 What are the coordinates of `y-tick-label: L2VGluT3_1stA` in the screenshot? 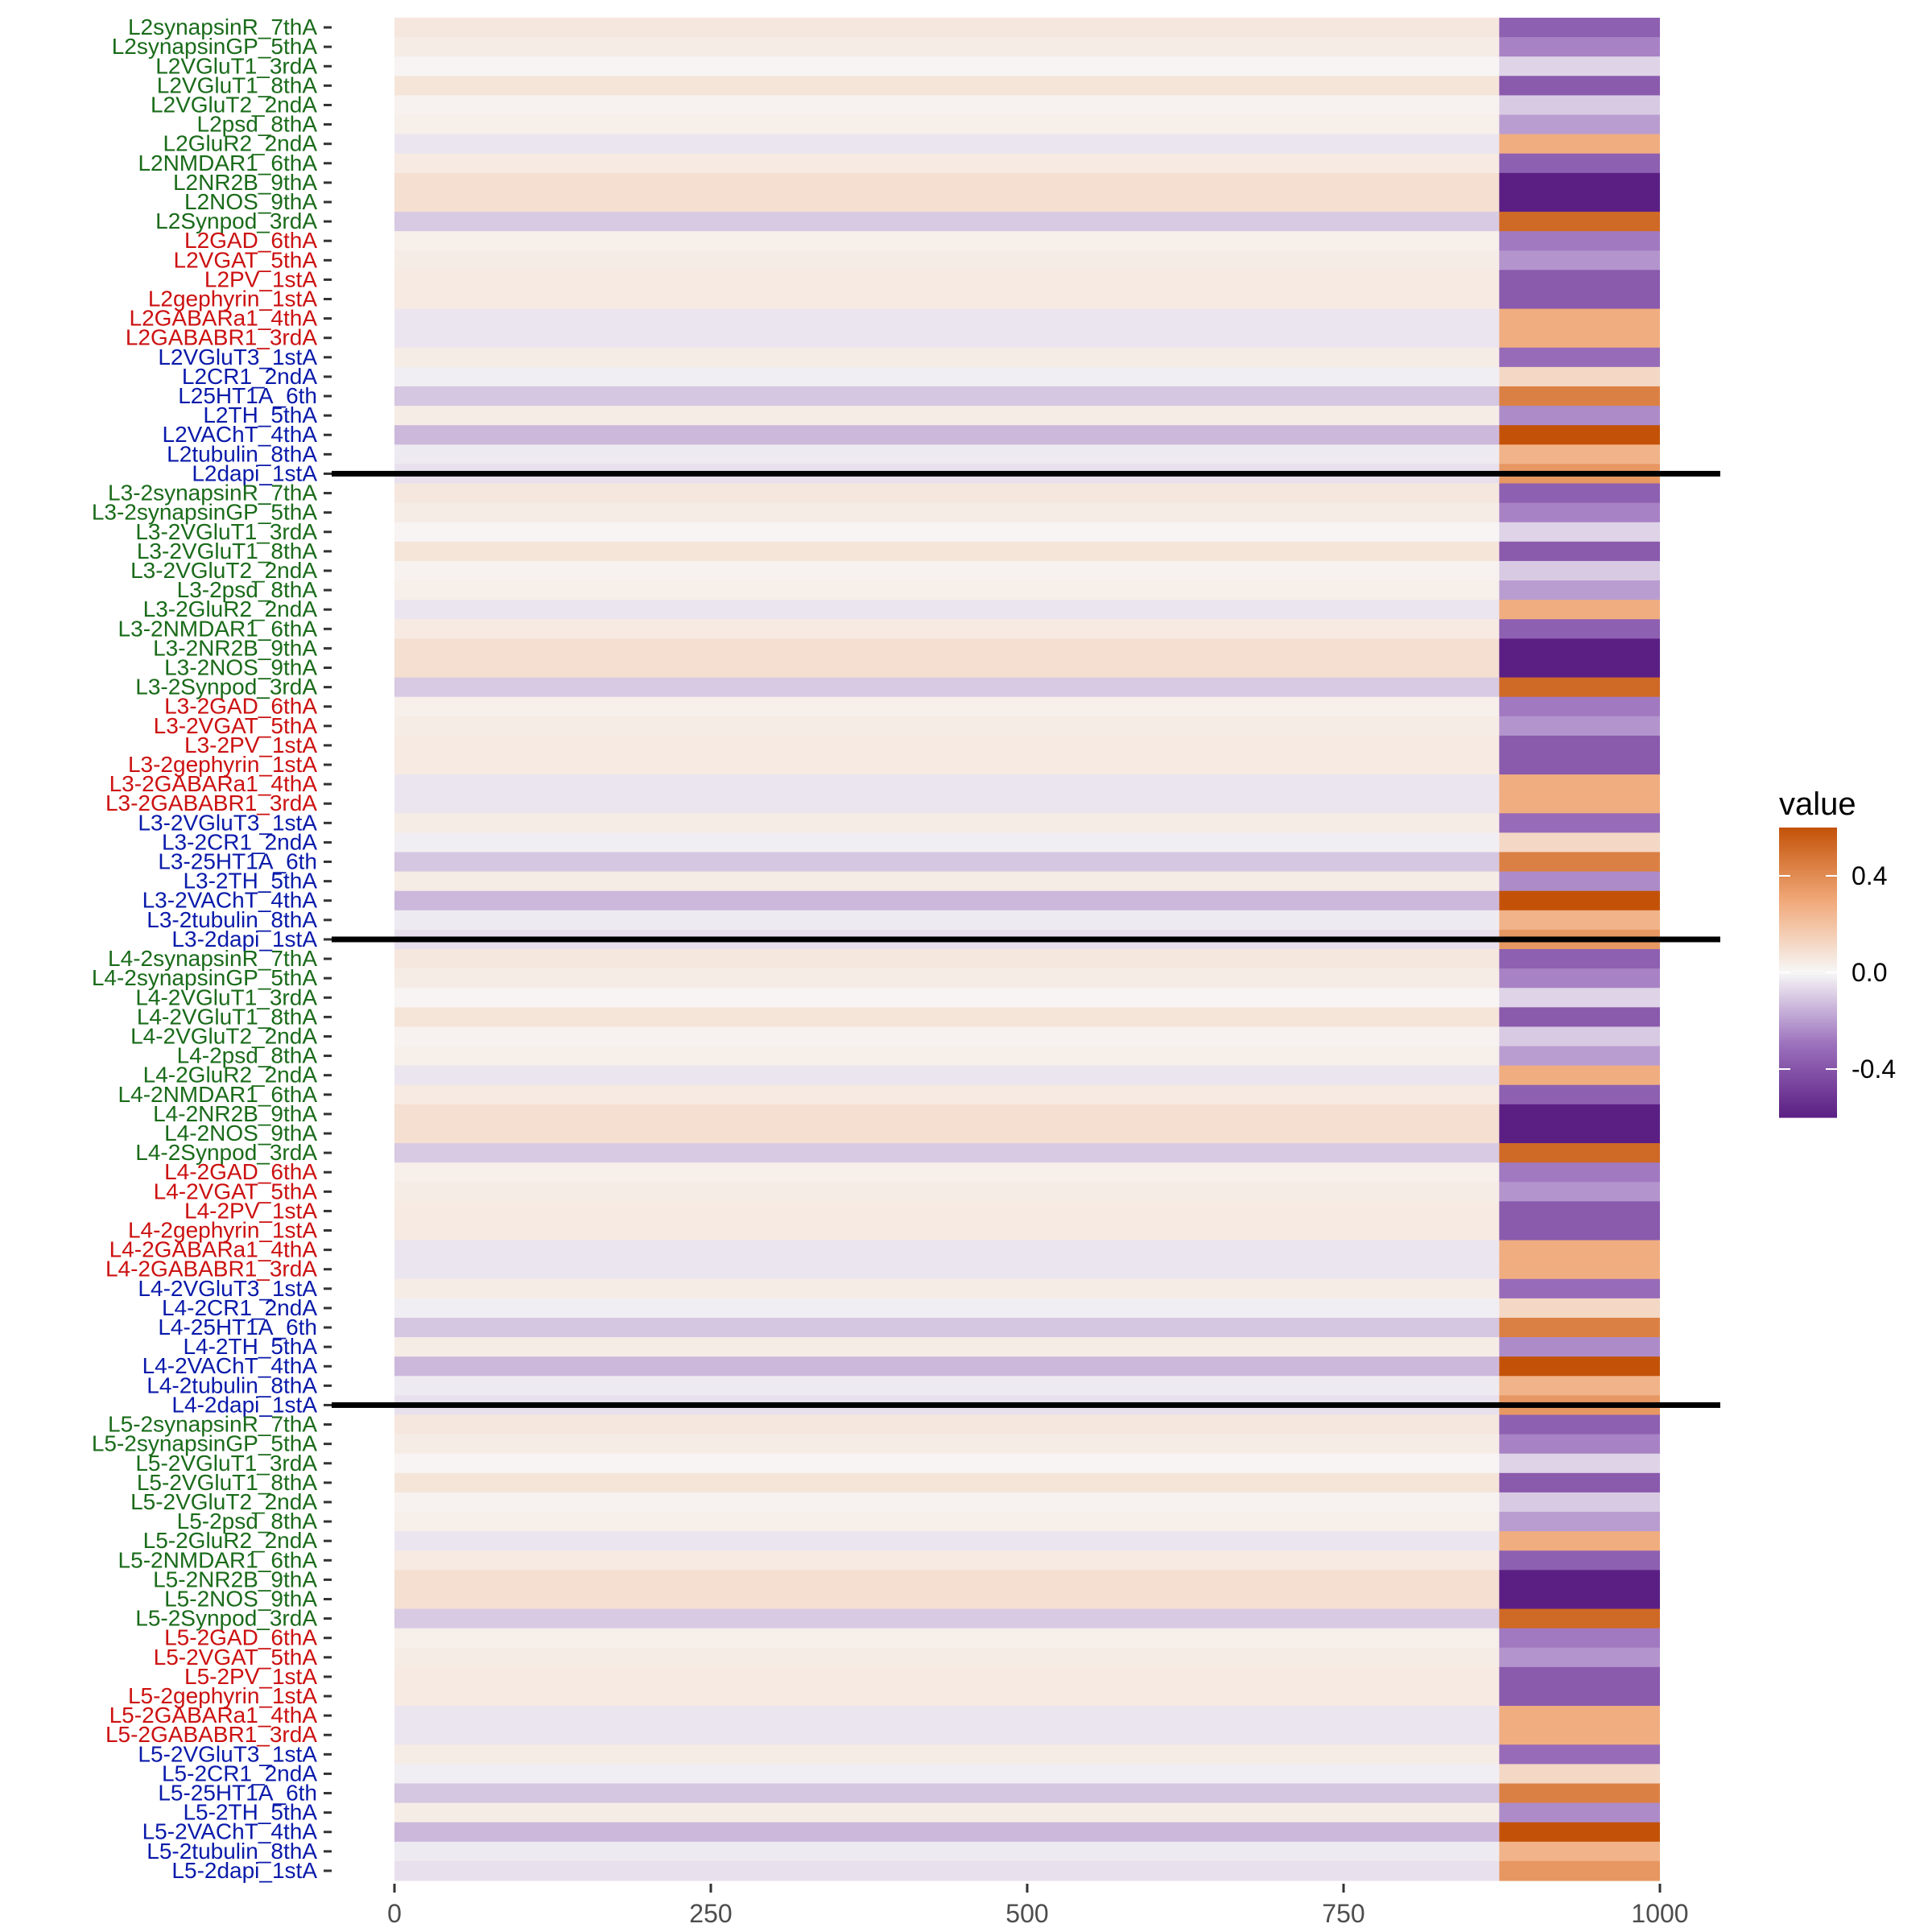 It's located at (237, 357).